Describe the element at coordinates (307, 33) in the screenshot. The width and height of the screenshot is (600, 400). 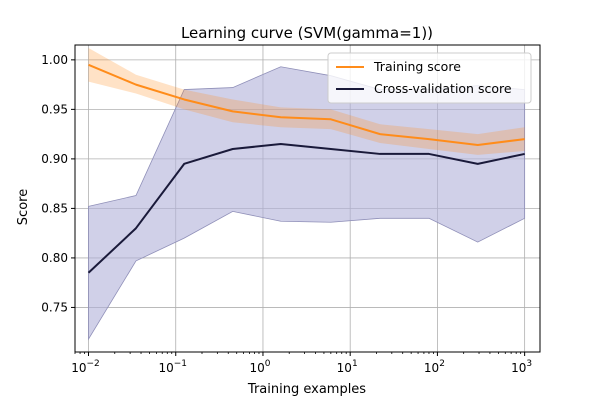
I see `chart-title: Learning curve (SVM(gamma=1))` at that location.